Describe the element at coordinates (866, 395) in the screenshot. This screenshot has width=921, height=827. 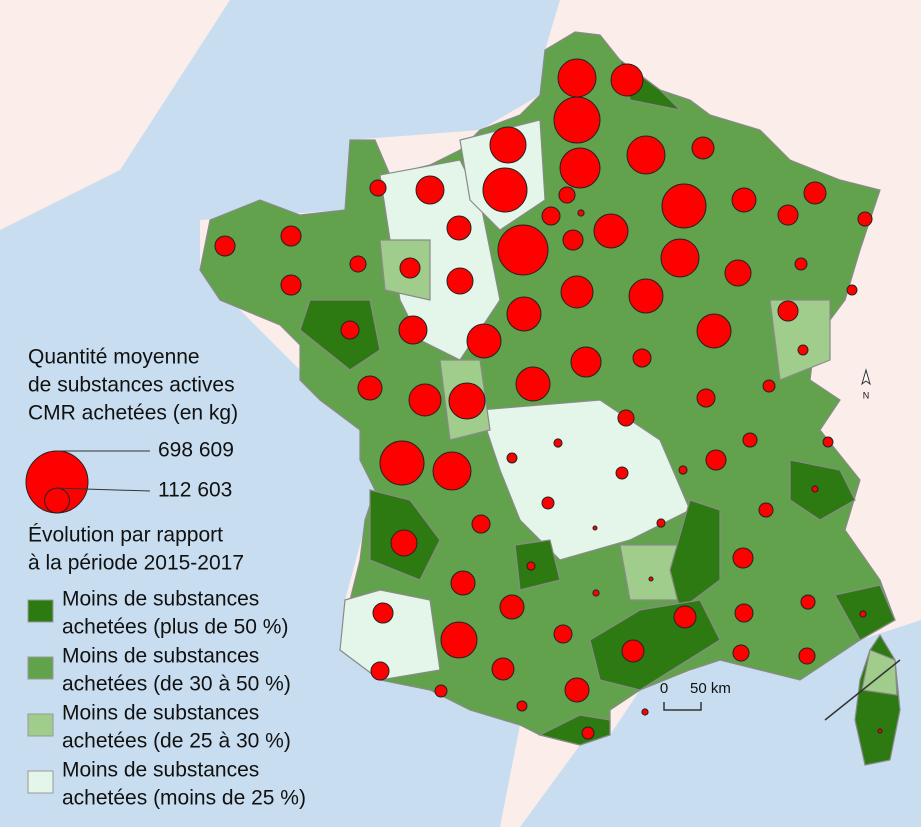
I see `compass-label: N` at that location.